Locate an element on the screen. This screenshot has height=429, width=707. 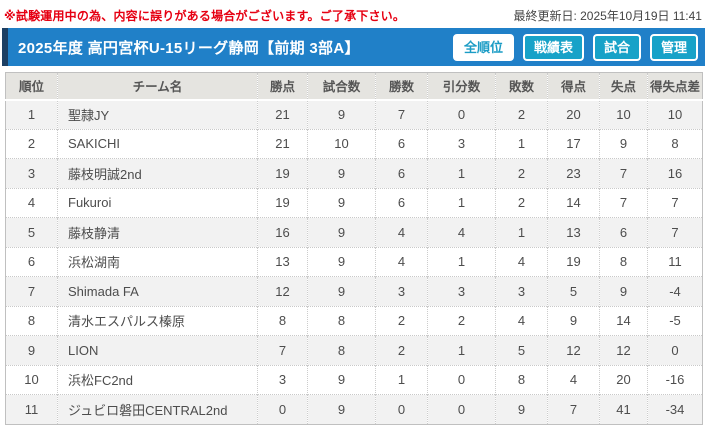
col-header-draws: 引分数 is located at coordinates (461, 86).